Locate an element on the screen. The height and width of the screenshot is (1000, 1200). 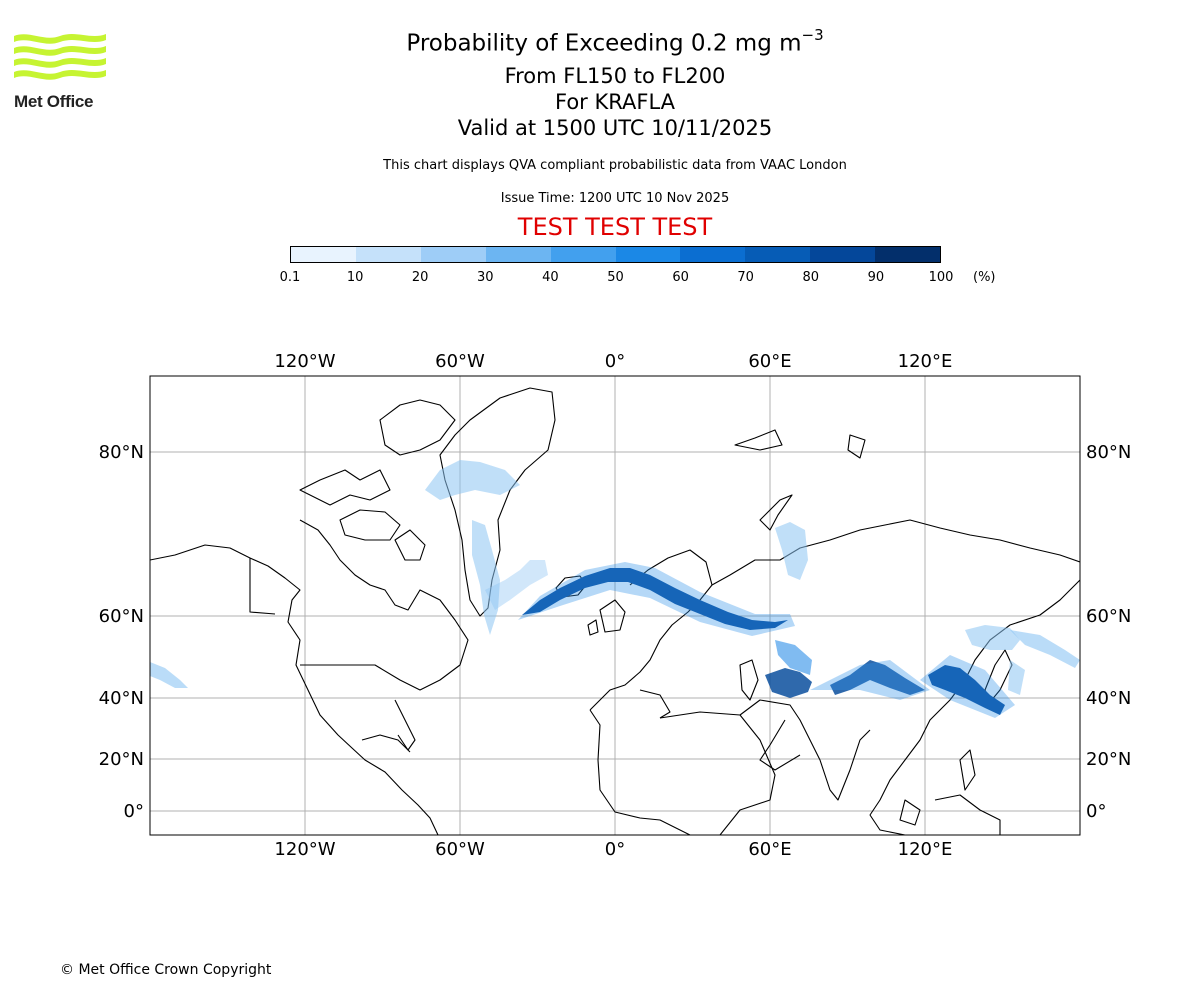
copyright: © Met Office Crown Copyright is located at coordinates (166, 970).